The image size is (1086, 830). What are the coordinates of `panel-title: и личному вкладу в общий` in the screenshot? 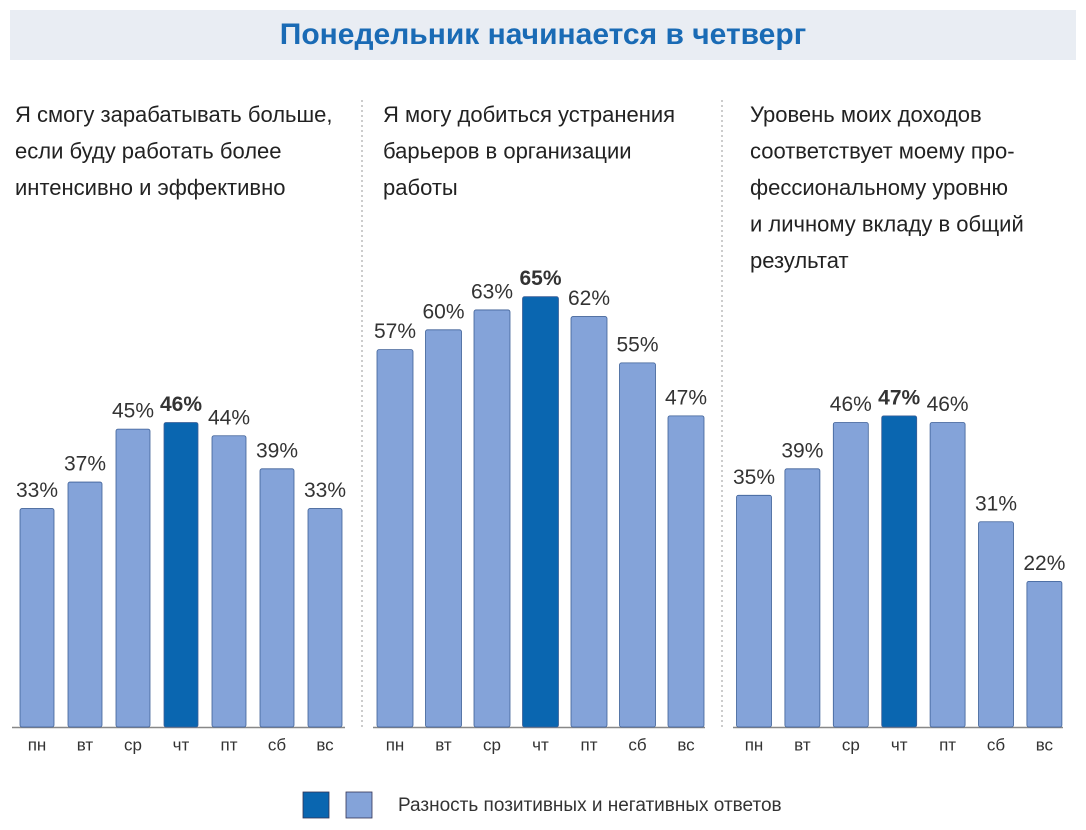 It's located at (887, 223).